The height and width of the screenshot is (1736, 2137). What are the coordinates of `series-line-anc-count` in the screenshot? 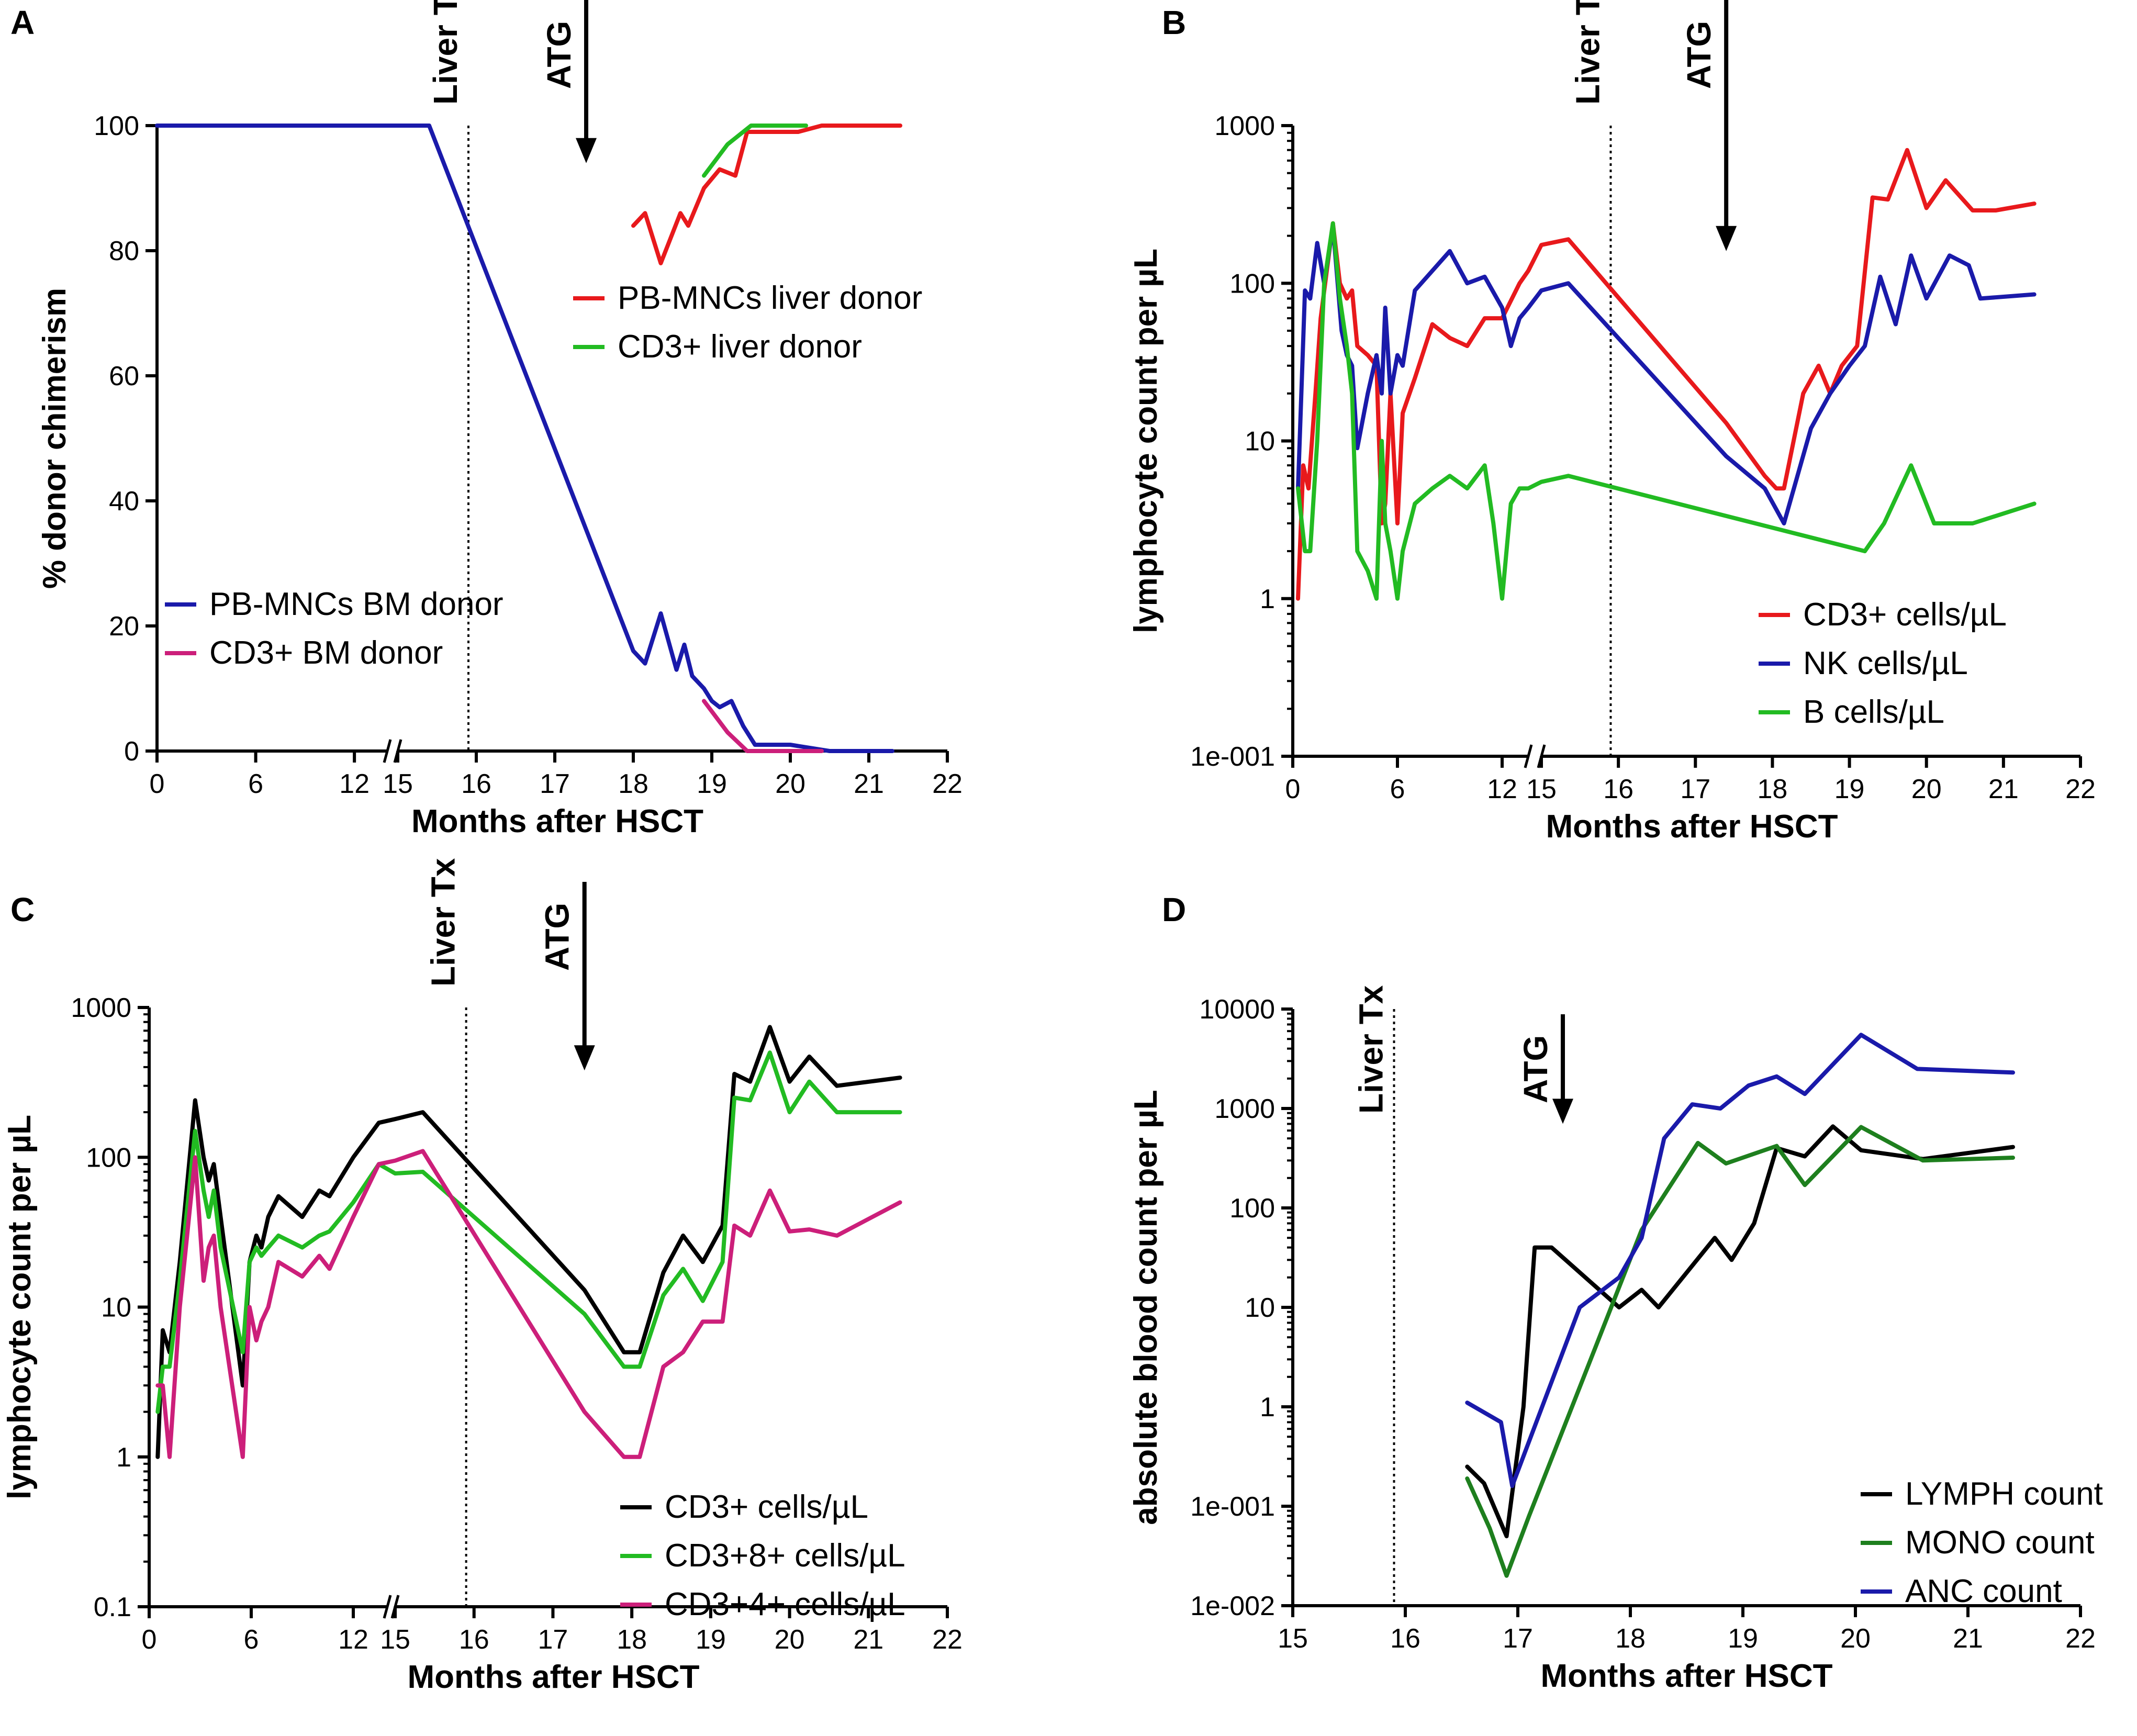 It's located at (1740, 1260).